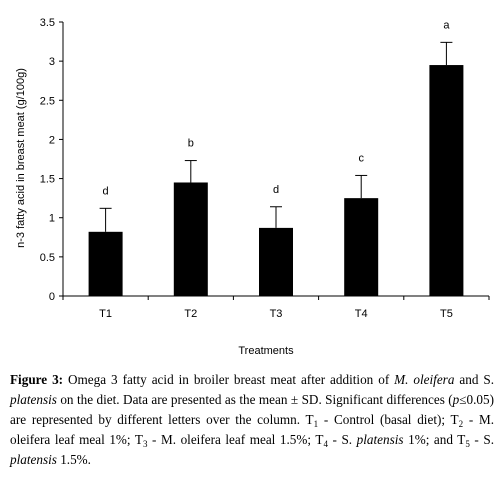 The width and height of the screenshot is (500, 480). What do you see at coordinates (21, 158) in the screenshot?
I see `y-axis-label: n-3 fatty acid in breast meat (g/100g)` at bounding box center [21, 158].